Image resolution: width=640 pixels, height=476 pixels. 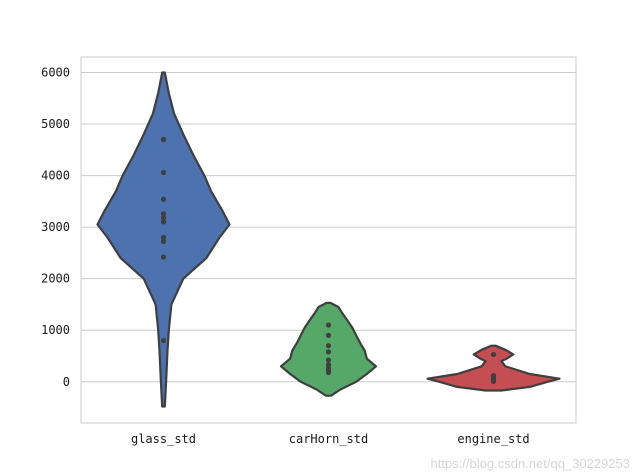 What do you see at coordinates (66, 382) in the screenshot?
I see `y-tick-label: 0` at bounding box center [66, 382].